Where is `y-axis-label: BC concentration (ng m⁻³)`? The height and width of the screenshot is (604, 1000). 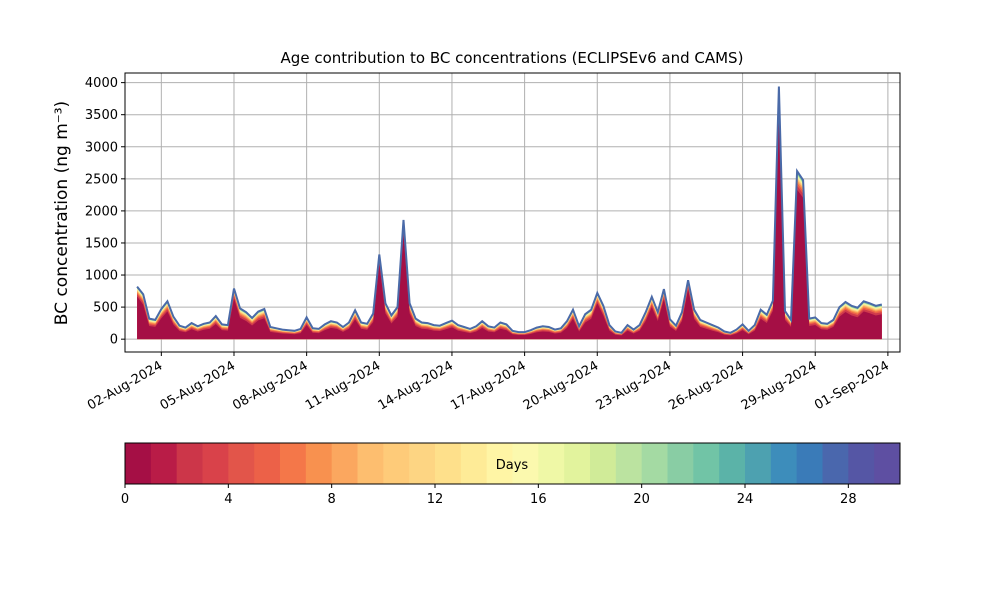
y-axis-label: BC concentration (ng m⁻³) is located at coordinates (62, 213).